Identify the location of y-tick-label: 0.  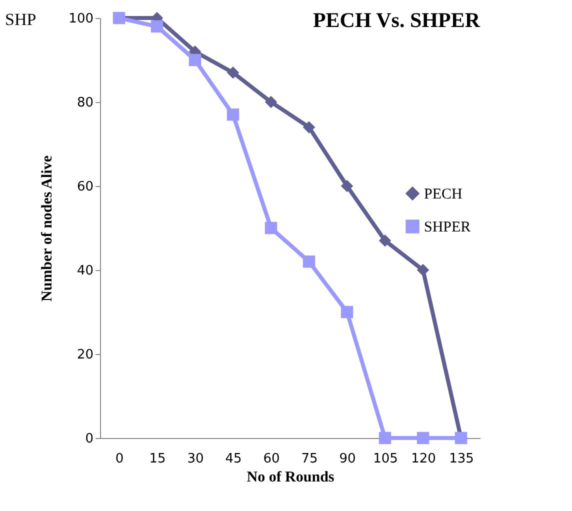
(89, 439).